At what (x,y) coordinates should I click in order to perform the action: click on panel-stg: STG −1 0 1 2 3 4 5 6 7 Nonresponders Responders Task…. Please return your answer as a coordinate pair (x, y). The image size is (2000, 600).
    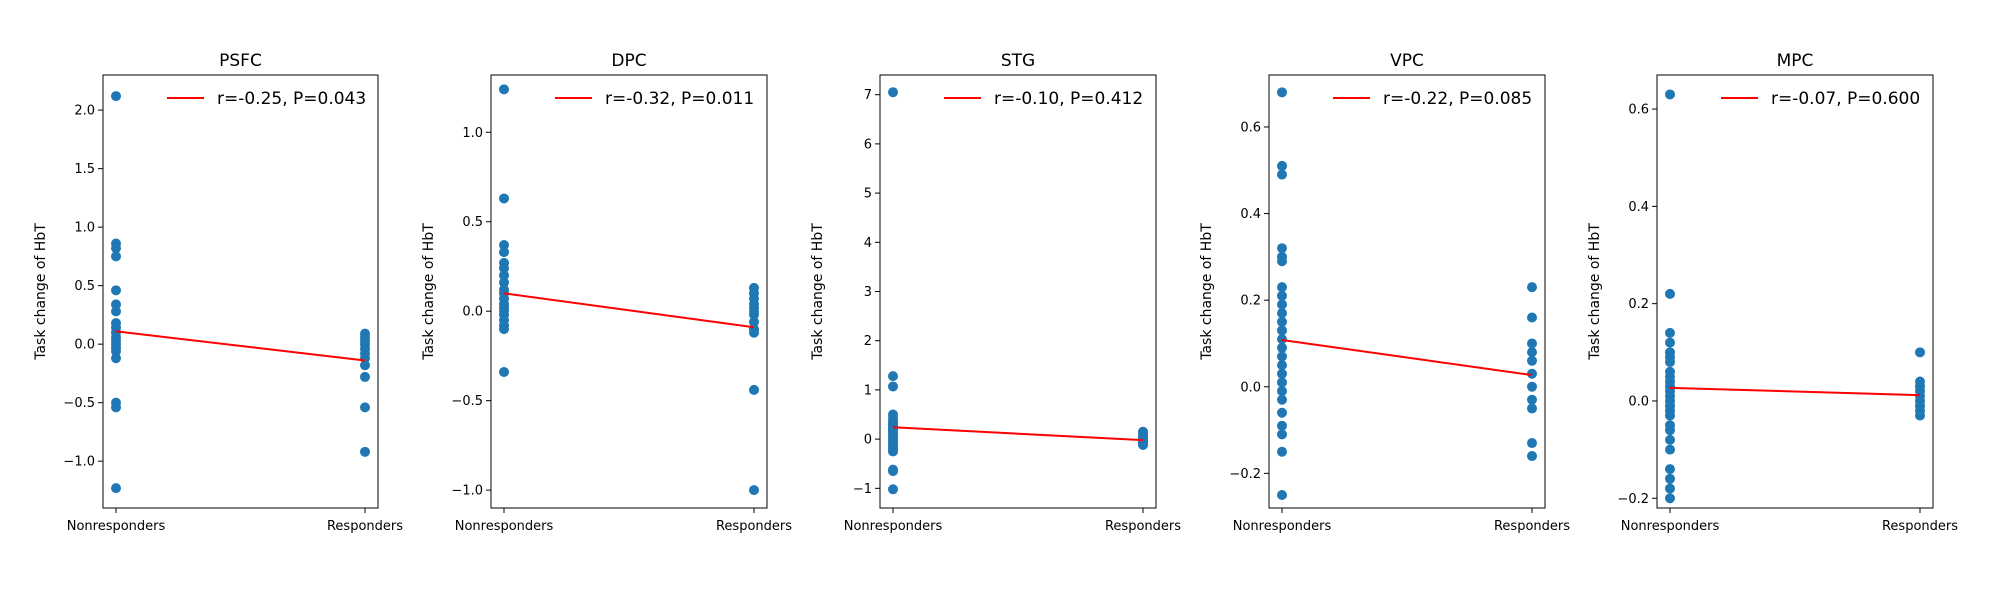
    Looking at the image, I should click on (995, 292).